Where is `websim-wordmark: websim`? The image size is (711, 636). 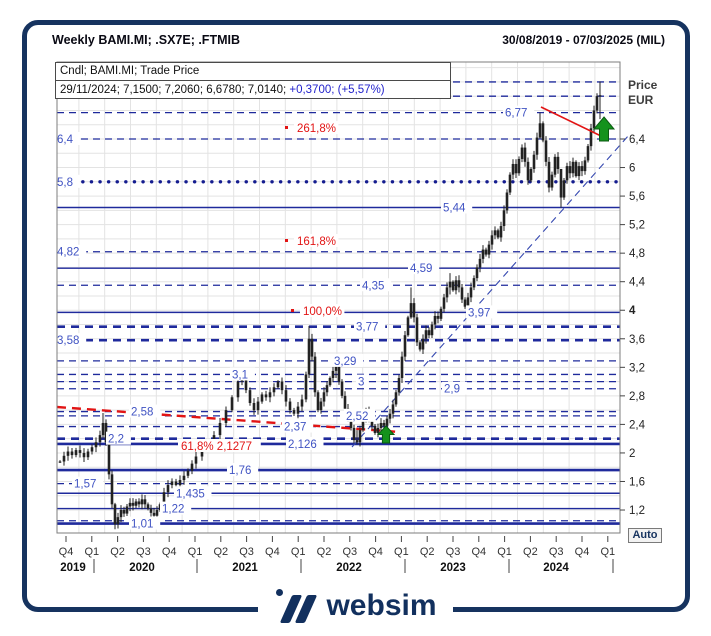 websim-wordmark: websim is located at coordinates (381, 605).